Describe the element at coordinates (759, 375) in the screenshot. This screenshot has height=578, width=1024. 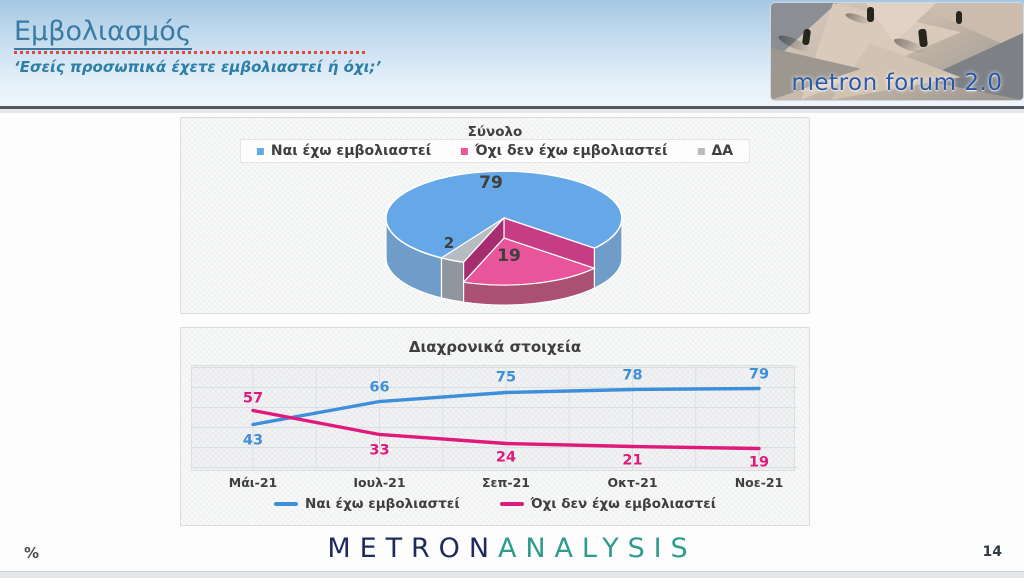
I see `data-label: 79` at that location.